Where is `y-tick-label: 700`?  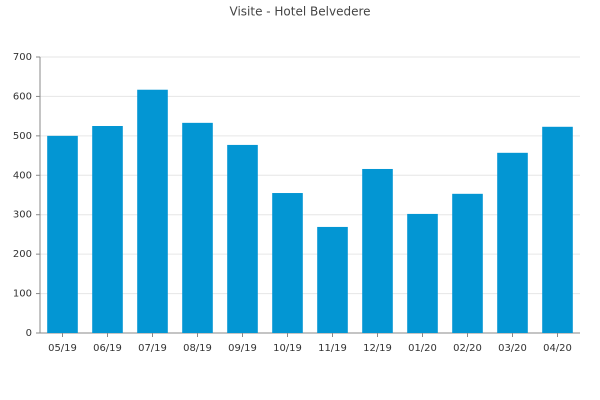
y-tick-label: 700 is located at coordinates (22, 57).